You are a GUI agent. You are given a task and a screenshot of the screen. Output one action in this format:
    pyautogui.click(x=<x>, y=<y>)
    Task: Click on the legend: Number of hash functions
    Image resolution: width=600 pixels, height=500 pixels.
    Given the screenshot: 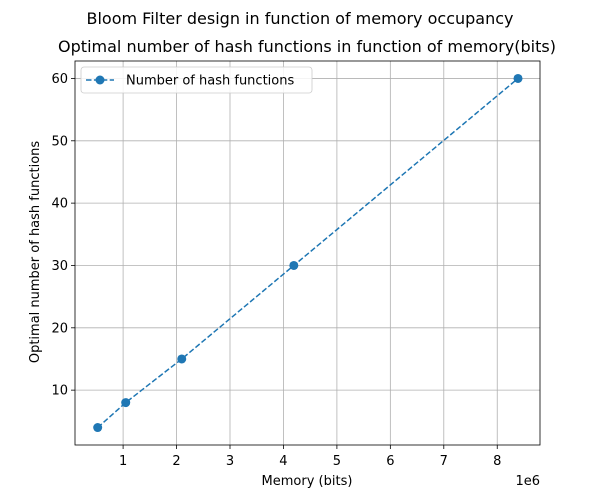 What is the action you would take?
    pyautogui.click(x=196, y=80)
    